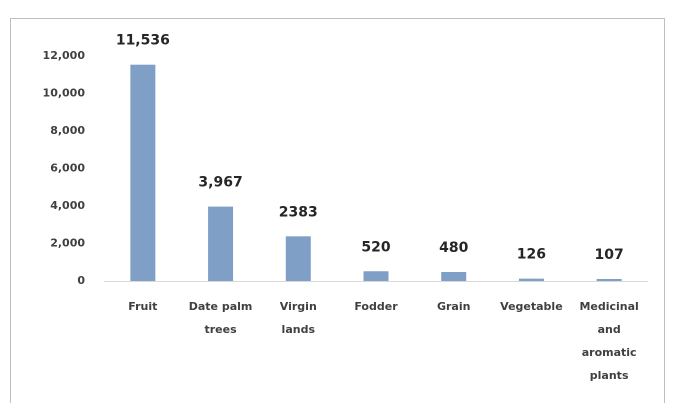 The width and height of the screenshot is (675, 403). What do you see at coordinates (376, 306) in the screenshot?
I see `x-tick-label: Fodder` at bounding box center [376, 306].